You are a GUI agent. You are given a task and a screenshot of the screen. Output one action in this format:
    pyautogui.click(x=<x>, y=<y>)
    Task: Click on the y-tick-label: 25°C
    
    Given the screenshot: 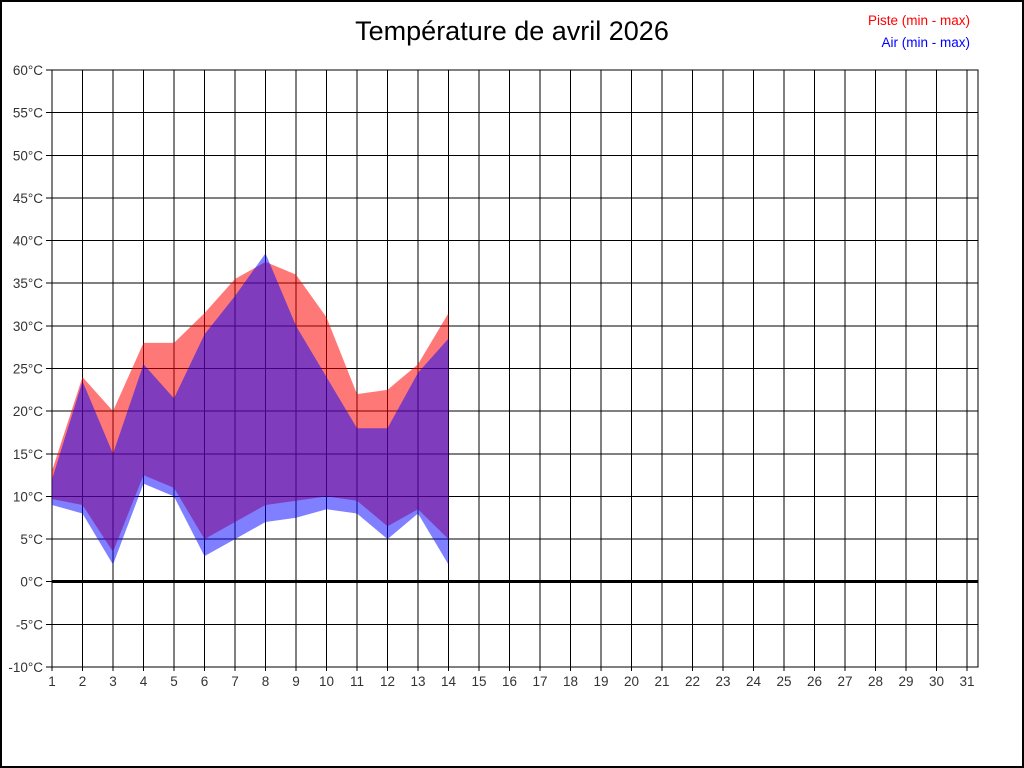 What is the action you would take?
    pyautogui.click(x=28, y=369)
    